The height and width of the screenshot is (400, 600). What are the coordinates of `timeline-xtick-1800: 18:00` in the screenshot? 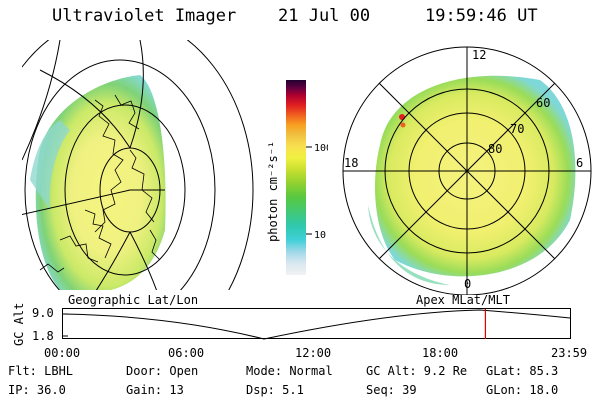 It's located at (440, 353).